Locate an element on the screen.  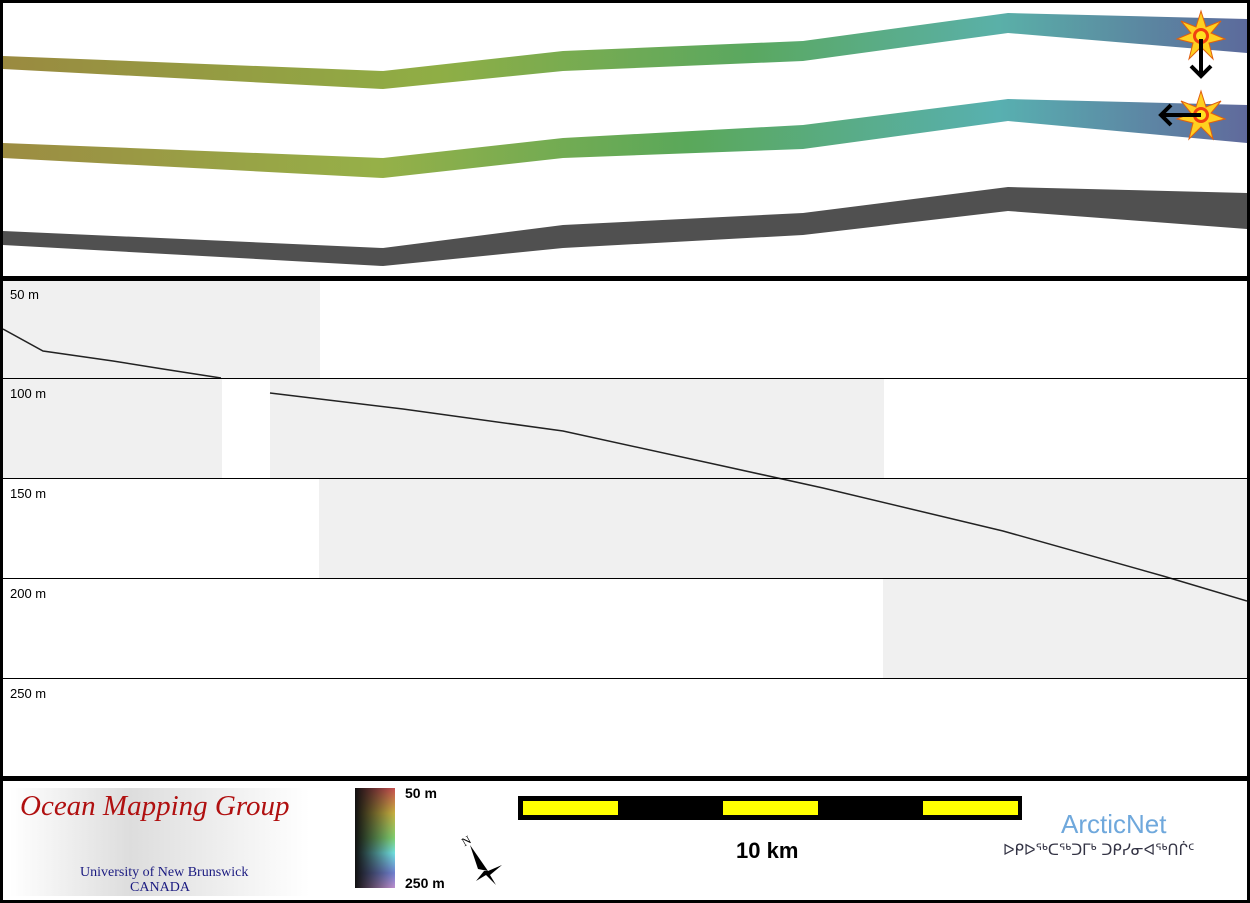
scale-bar is located at coordinates (770, 808).